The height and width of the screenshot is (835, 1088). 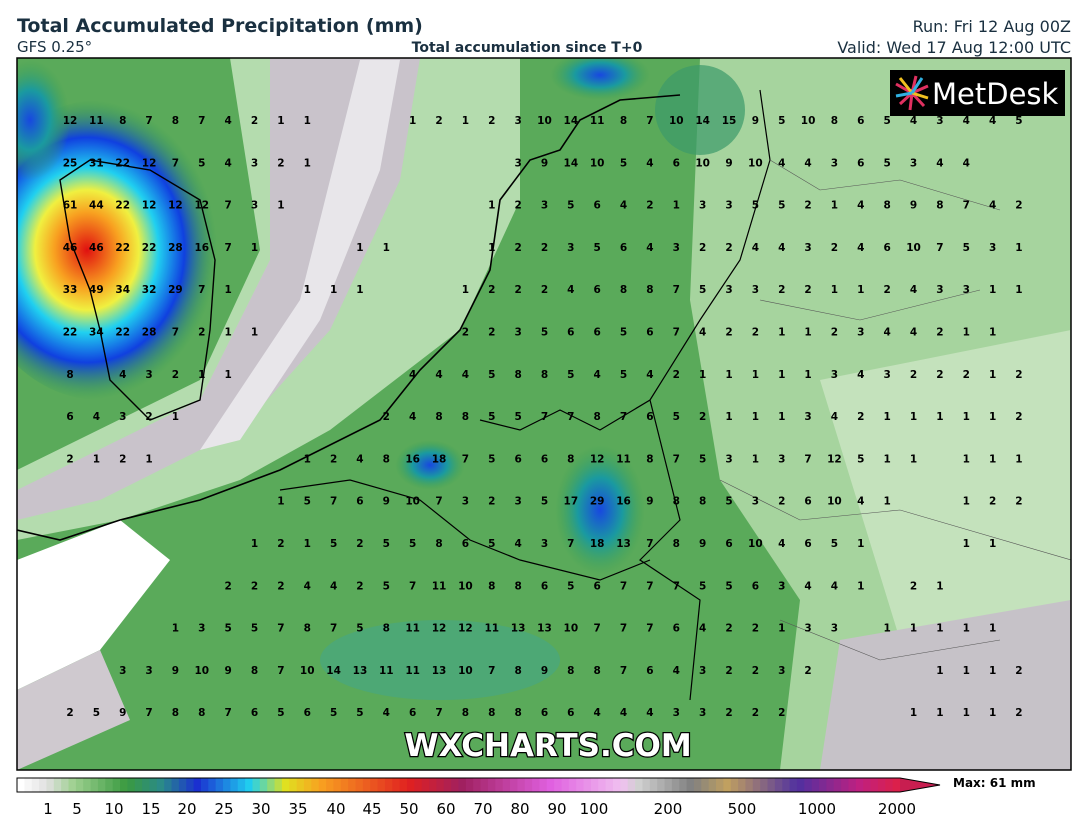 I want to click on grid-value: 16, so click(x=201, y=248).